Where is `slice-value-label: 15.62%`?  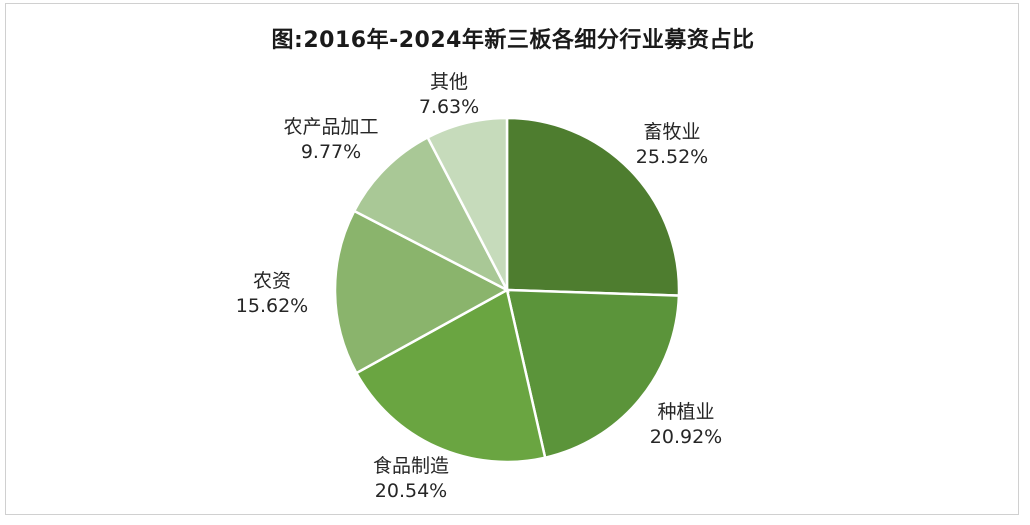 slice-value-label: 15.62% is located at coordinates (272, 306).